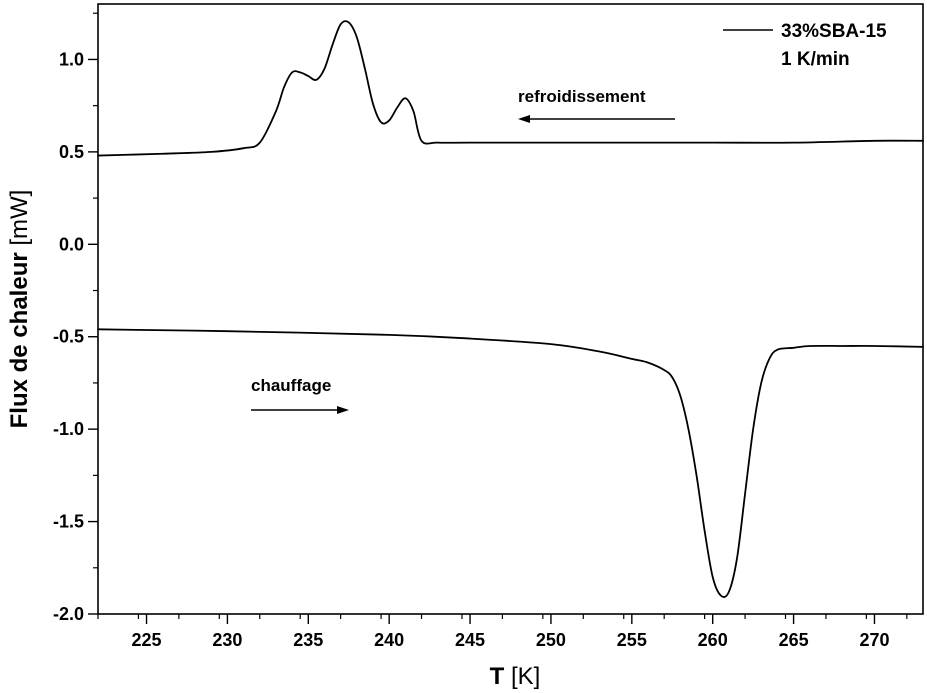 The image size is (927, 693). Describe the element at coordinates (525, 676) in the screenshot. I see `x-axis-title-unit: [K]` at that location.